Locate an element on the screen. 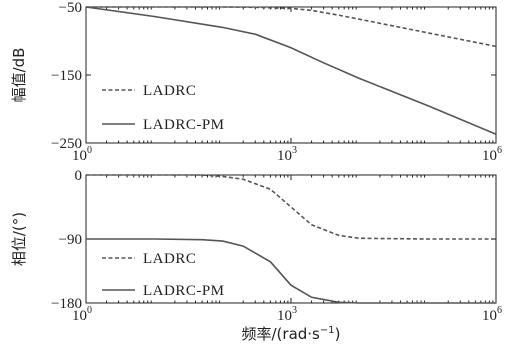 This screenshot has height=359, width=516. phase-xlabel: 频率/(rad·s−1) is located at coordinates (291, 334).